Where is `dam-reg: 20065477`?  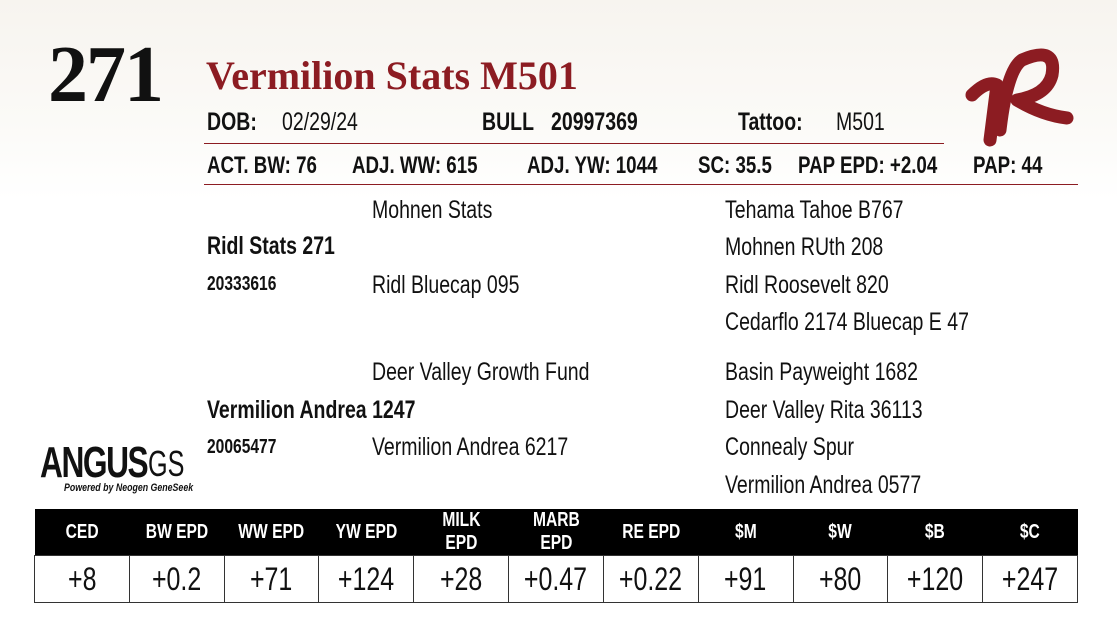 dam-reg: 20065477 is located at coordinates (242, 447).